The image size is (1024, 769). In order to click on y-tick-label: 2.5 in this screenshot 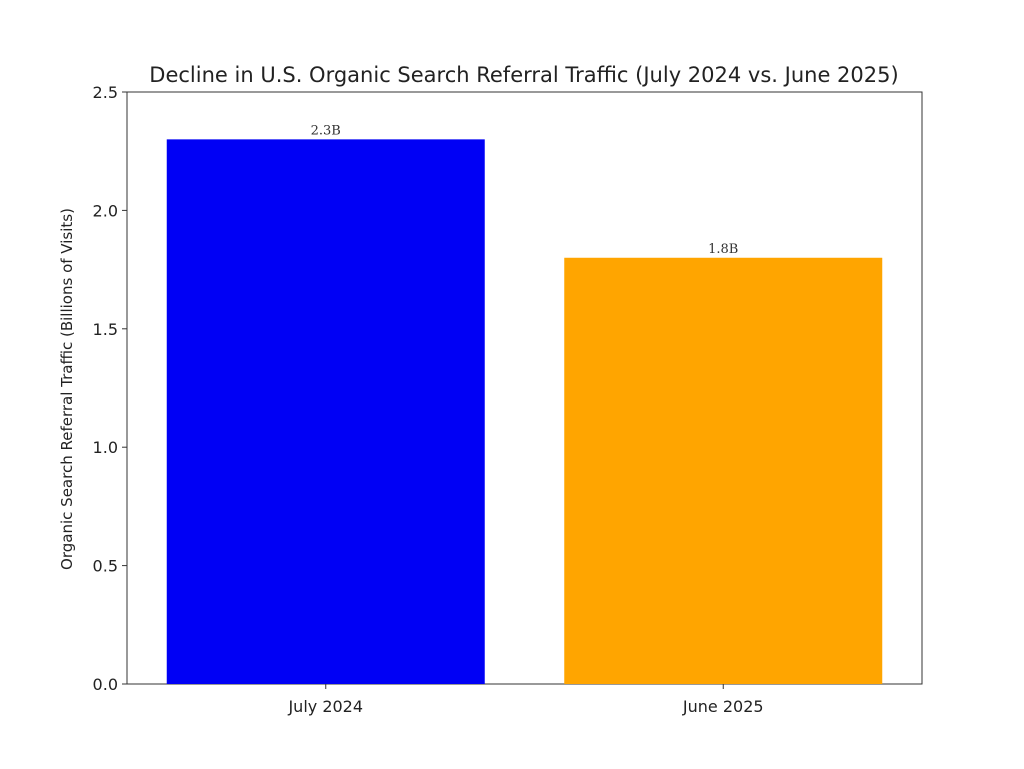, I will do `click(105, 92)`.